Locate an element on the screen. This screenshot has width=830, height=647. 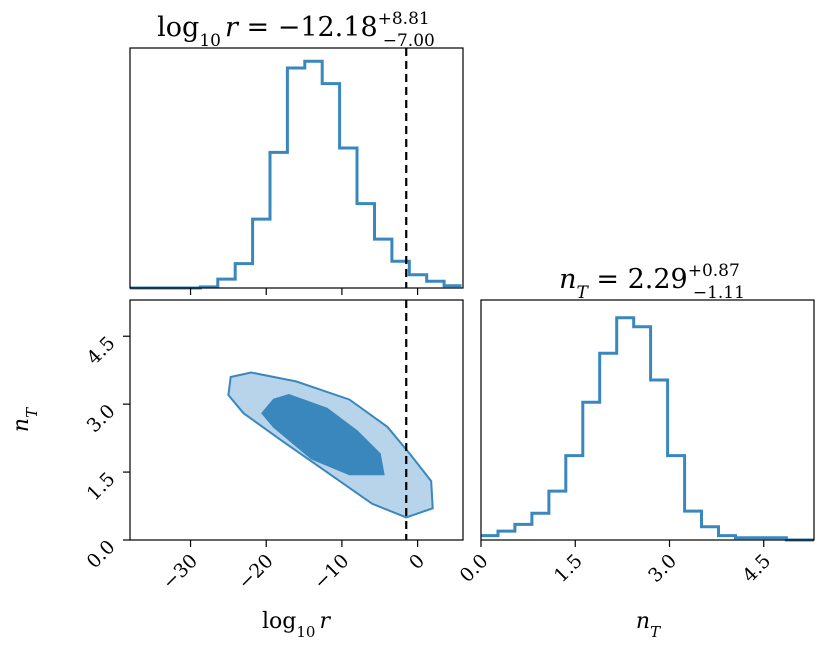
contour-xlabel: log10 r is located at coordinates (296, 625).